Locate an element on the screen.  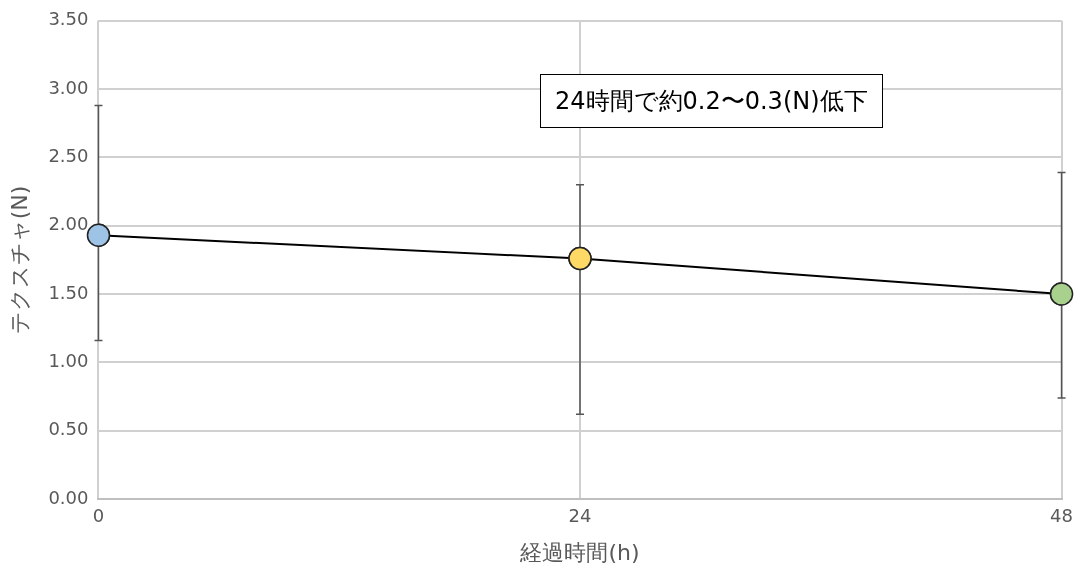
y-tick-label: 2.00 is located at coordinates (68, 224).